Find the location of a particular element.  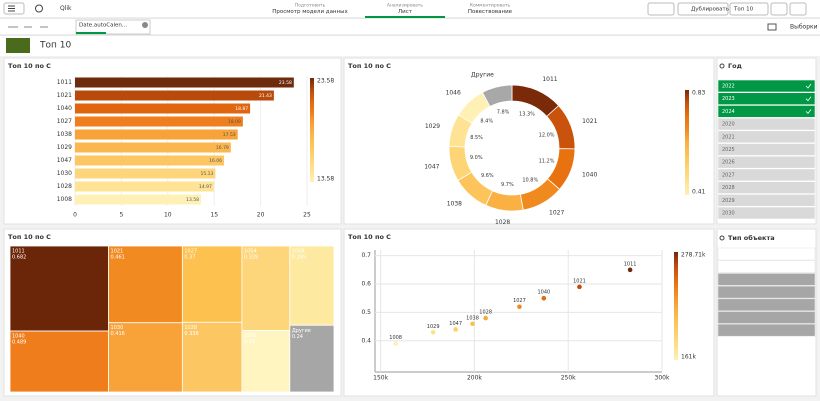

slice-value: 7.8% is located at coordinates (503, 113).